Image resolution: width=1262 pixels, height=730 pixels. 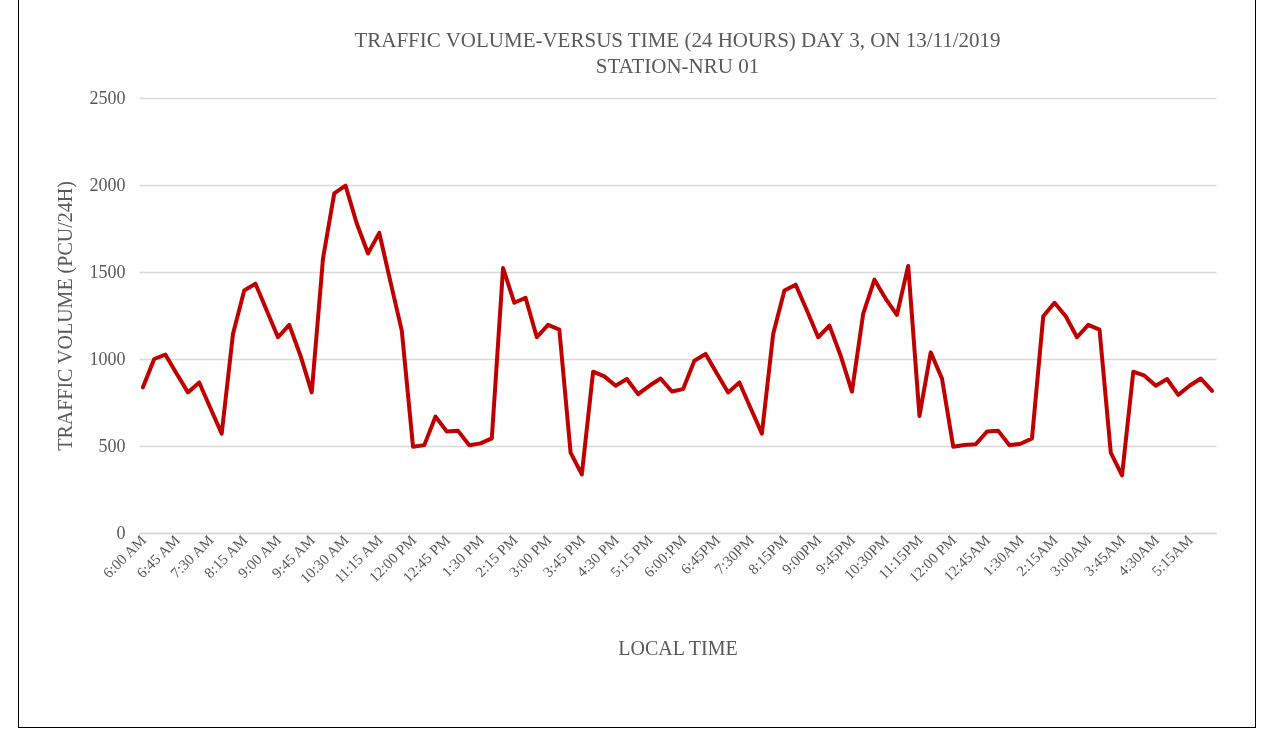 What do you see at coordinates (121, 532) in the screenshot?
I see `y-tick-label: 0` at bounding box center [121, 532].